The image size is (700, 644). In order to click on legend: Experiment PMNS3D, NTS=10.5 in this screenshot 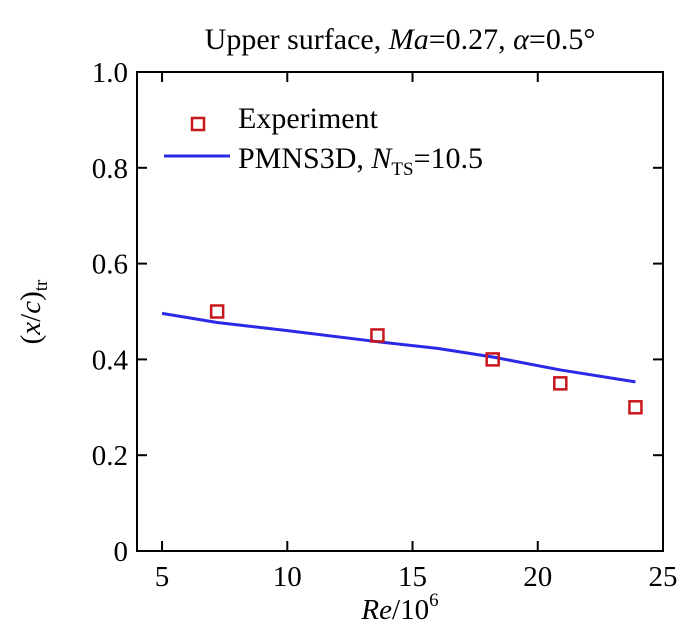, I will do `click(323, 141)`.